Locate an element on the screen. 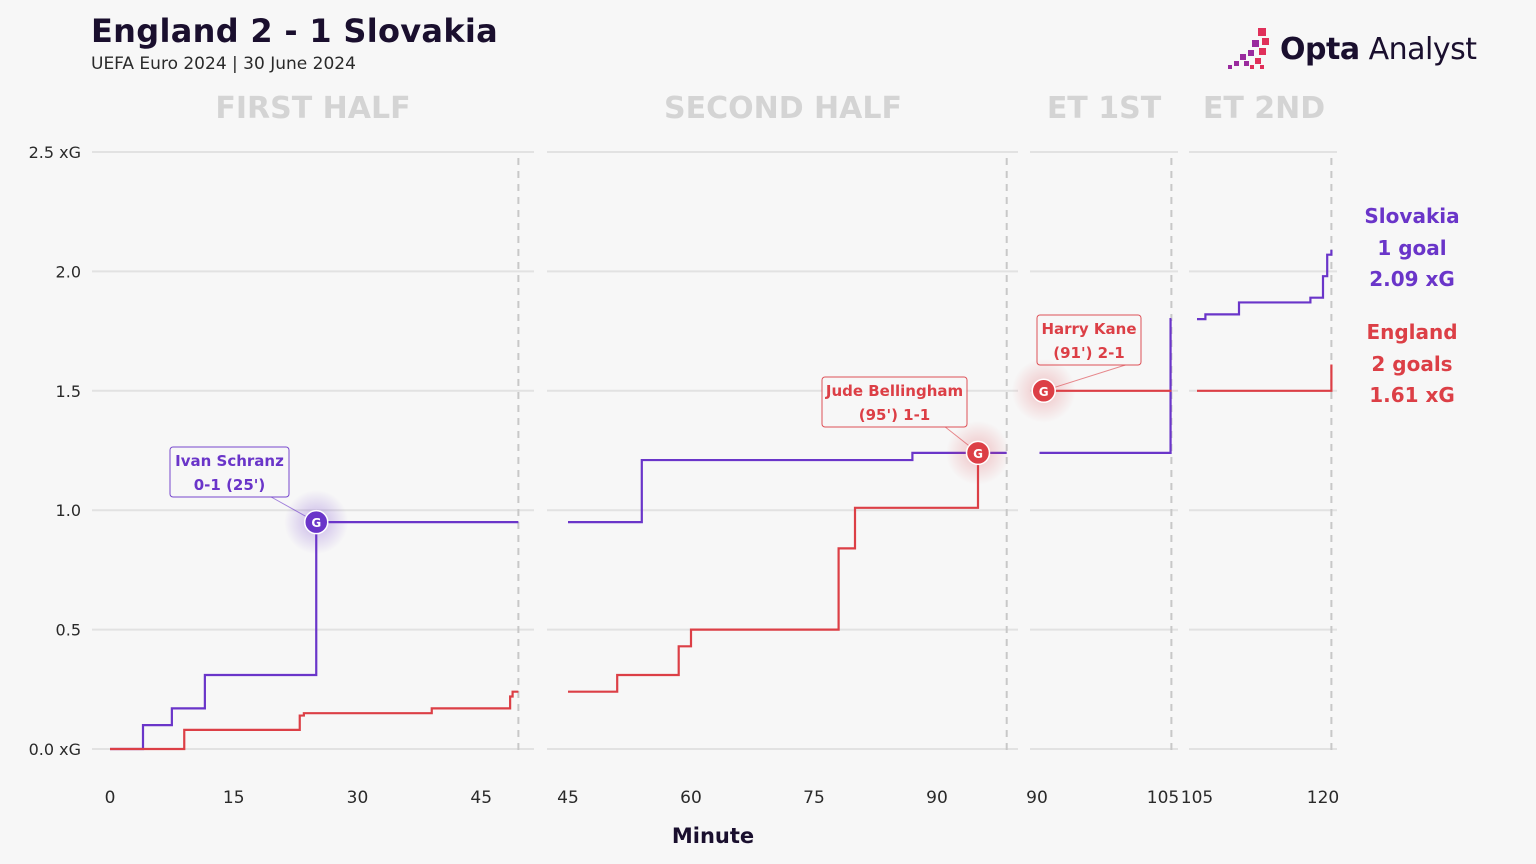  y-tick-label: 2.0 is located at coordinates (68, 271).